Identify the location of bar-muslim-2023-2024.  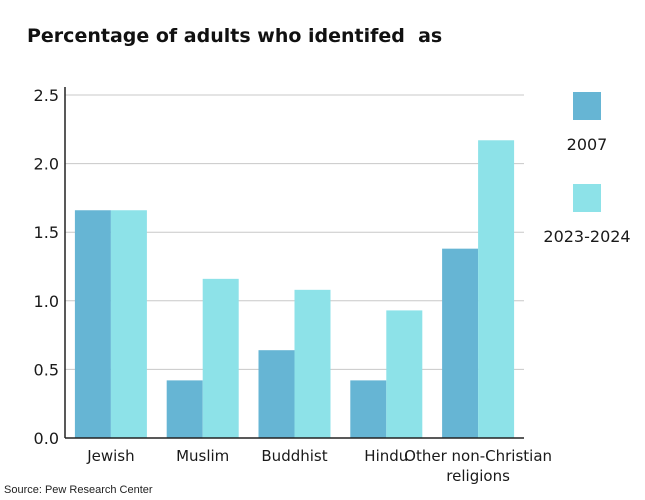
(220, 358).